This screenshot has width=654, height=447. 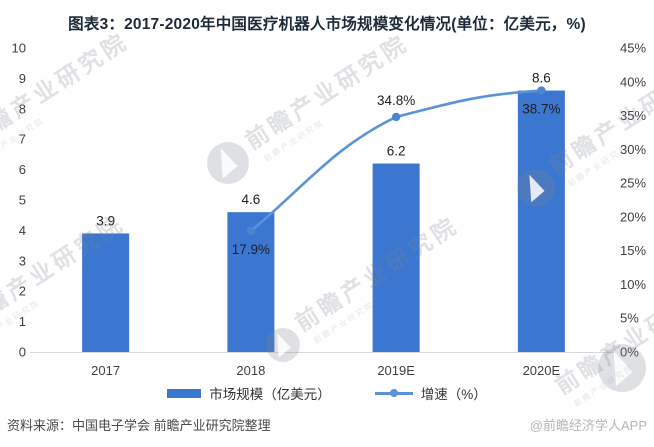 I want to click on legend-label: 市场规模（亿美元）, so click(x=270, y=394).